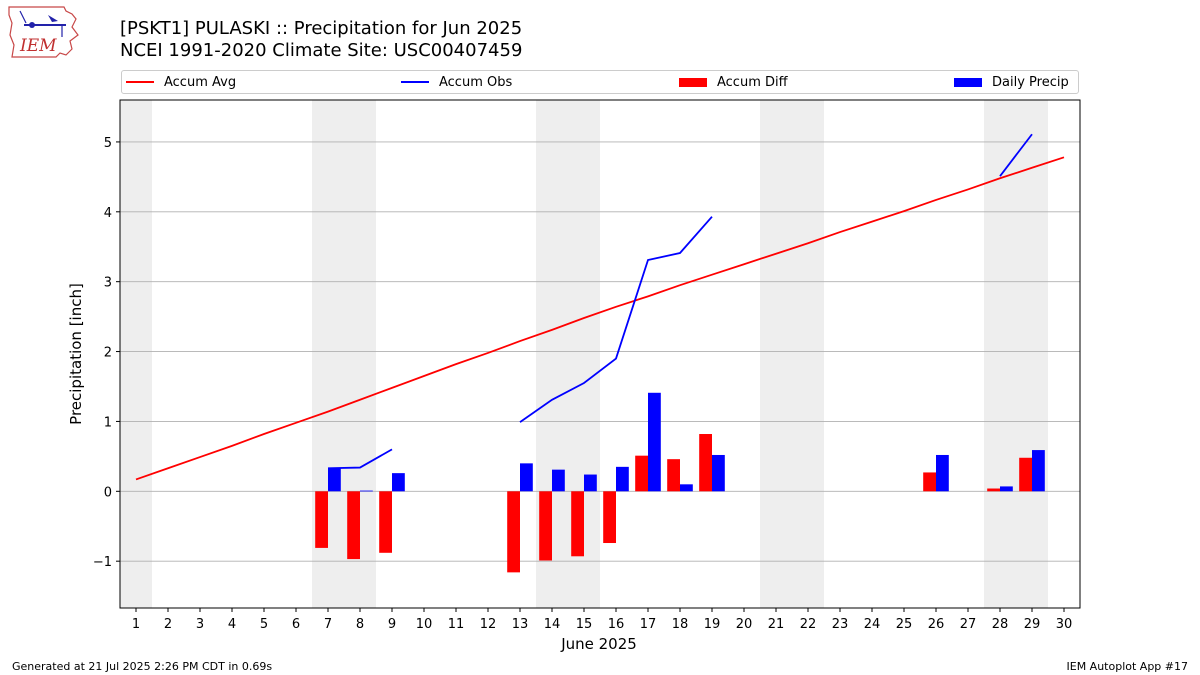 This screenshot has width=1200, height=675. Describe the element at coordinates (1030, 82) in the screenshot. I see `legend-label-daily-precip: Daily Precip` at that location.